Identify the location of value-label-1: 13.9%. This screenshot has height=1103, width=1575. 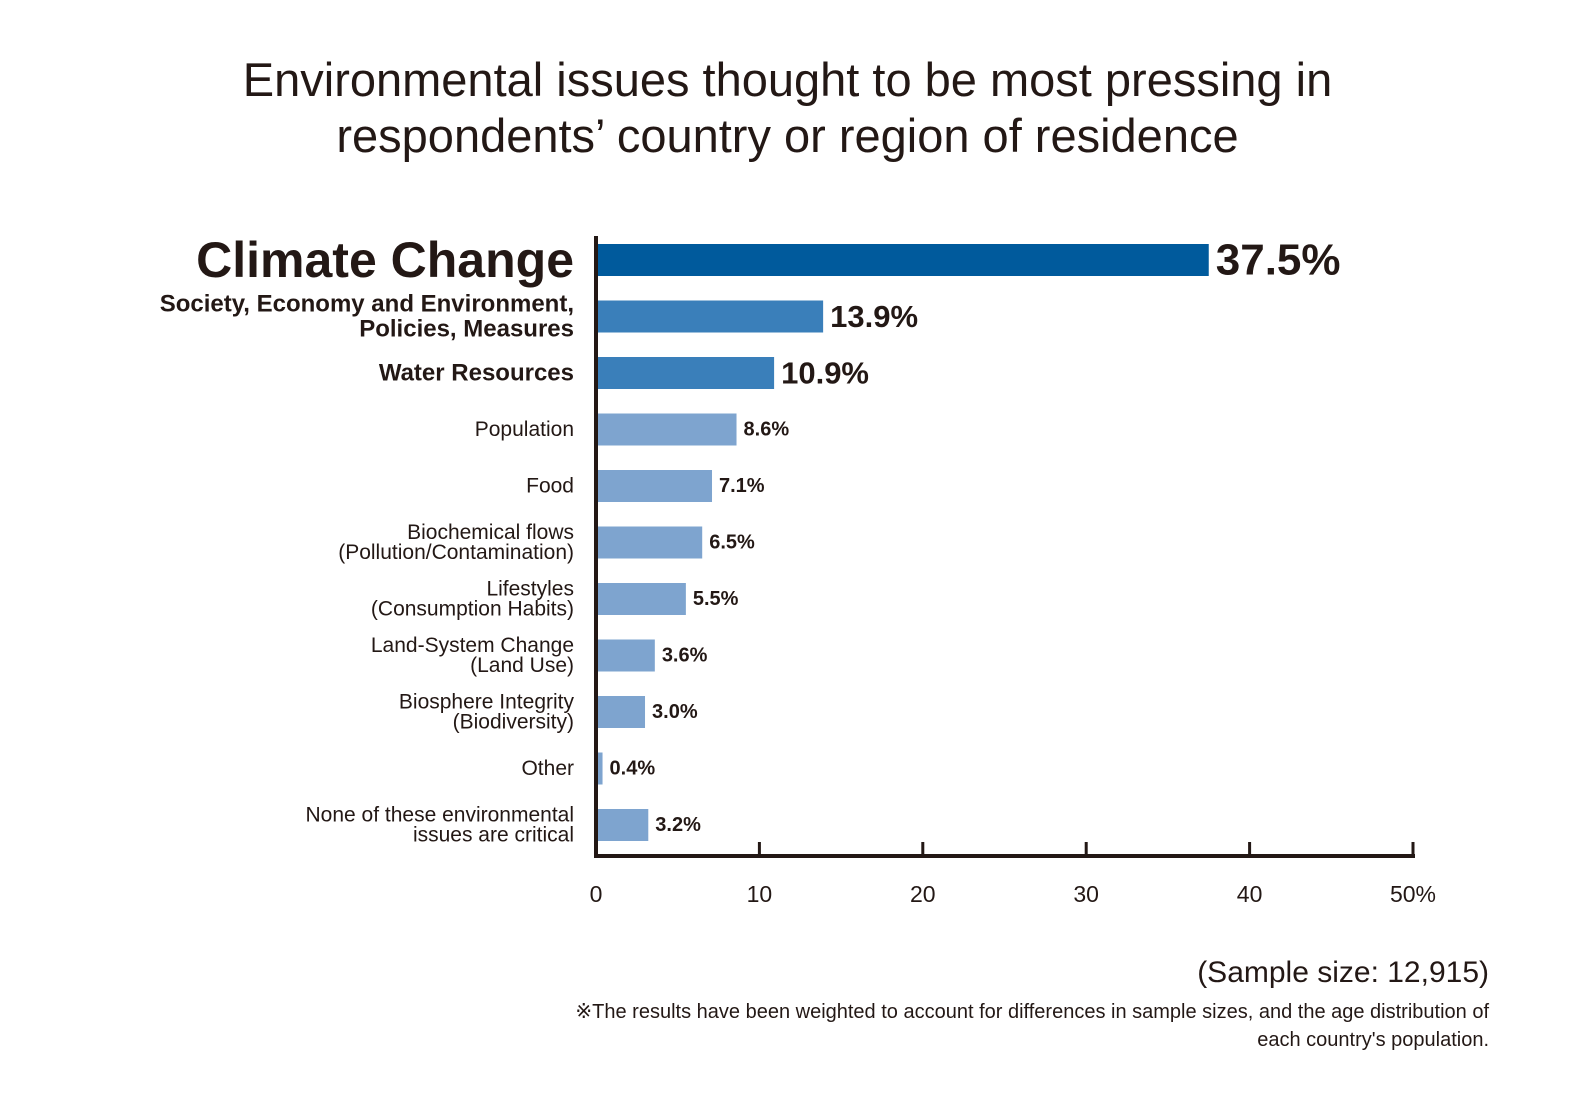
(874, 316).